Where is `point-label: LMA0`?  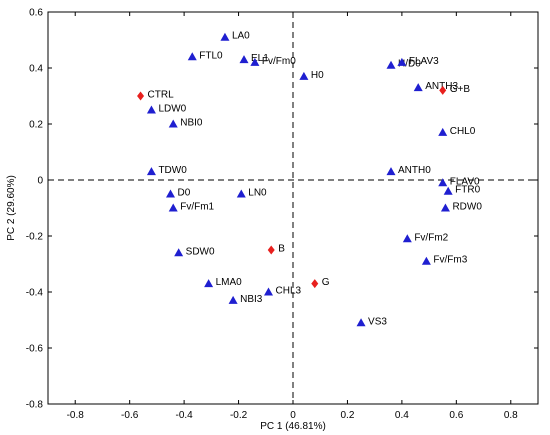 point-label: LMA0 is located at coordinates (229, 282).